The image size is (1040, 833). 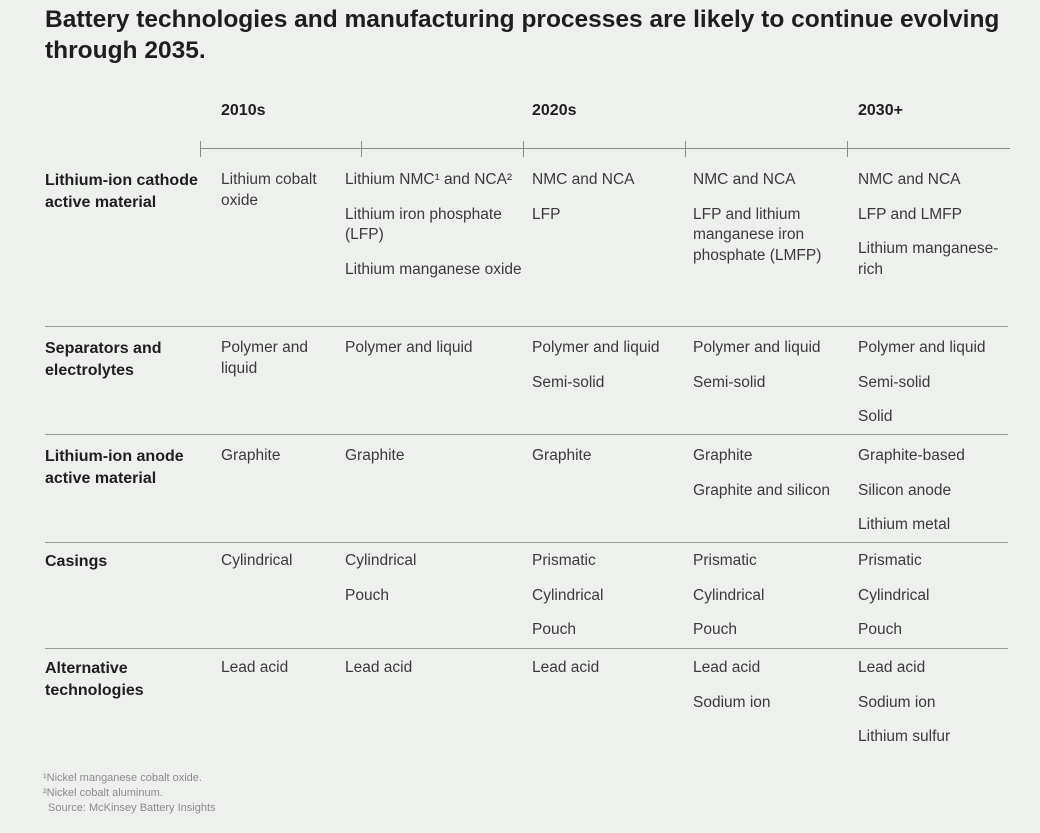 I want to click on cell-item: Graphite-based, so click(x=911, y=455).